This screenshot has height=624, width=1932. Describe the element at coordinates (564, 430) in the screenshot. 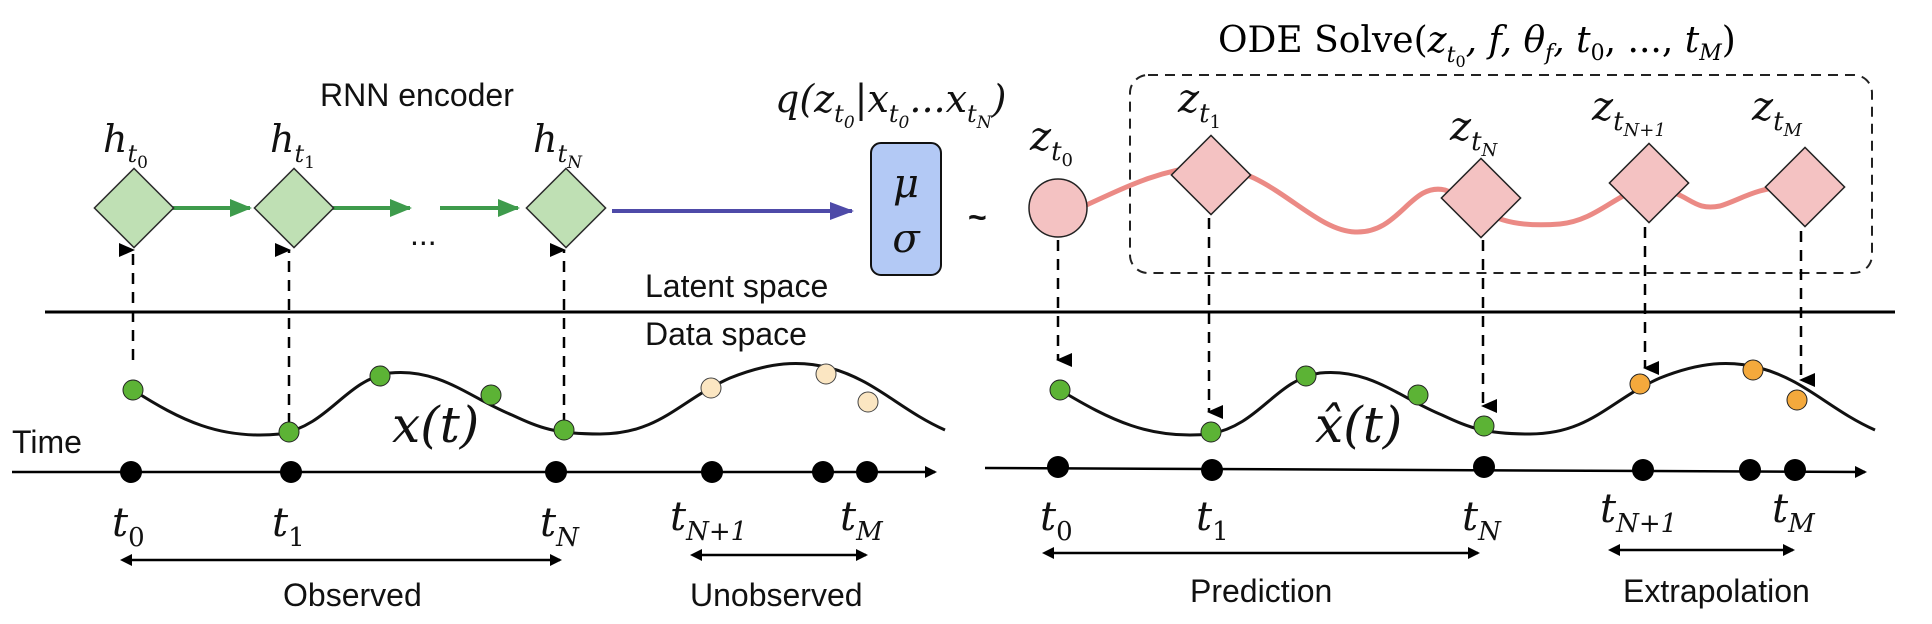

I see `observed-point-tN` at that location.